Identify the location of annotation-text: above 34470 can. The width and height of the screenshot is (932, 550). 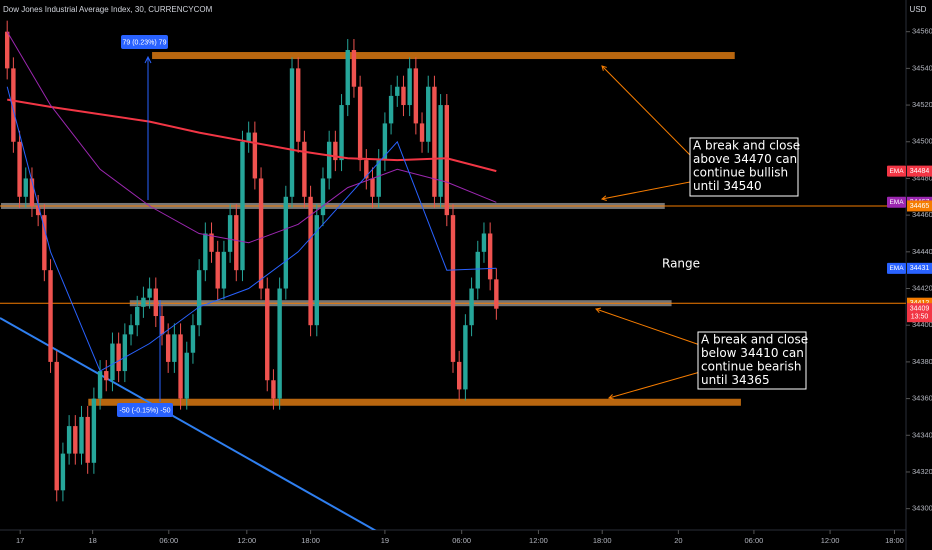
(745, 159).